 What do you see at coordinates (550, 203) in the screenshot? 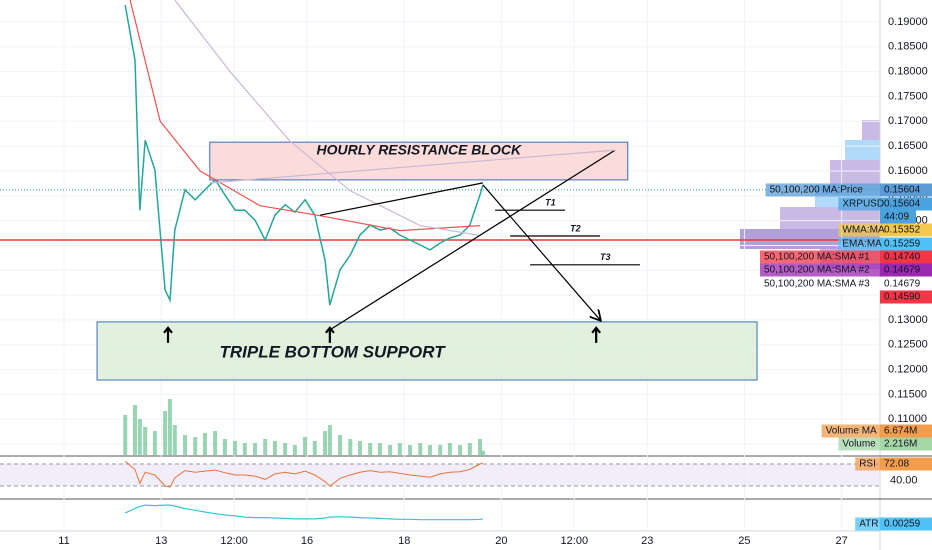
I see `target-label: T1` at bounding box center [550, 203].